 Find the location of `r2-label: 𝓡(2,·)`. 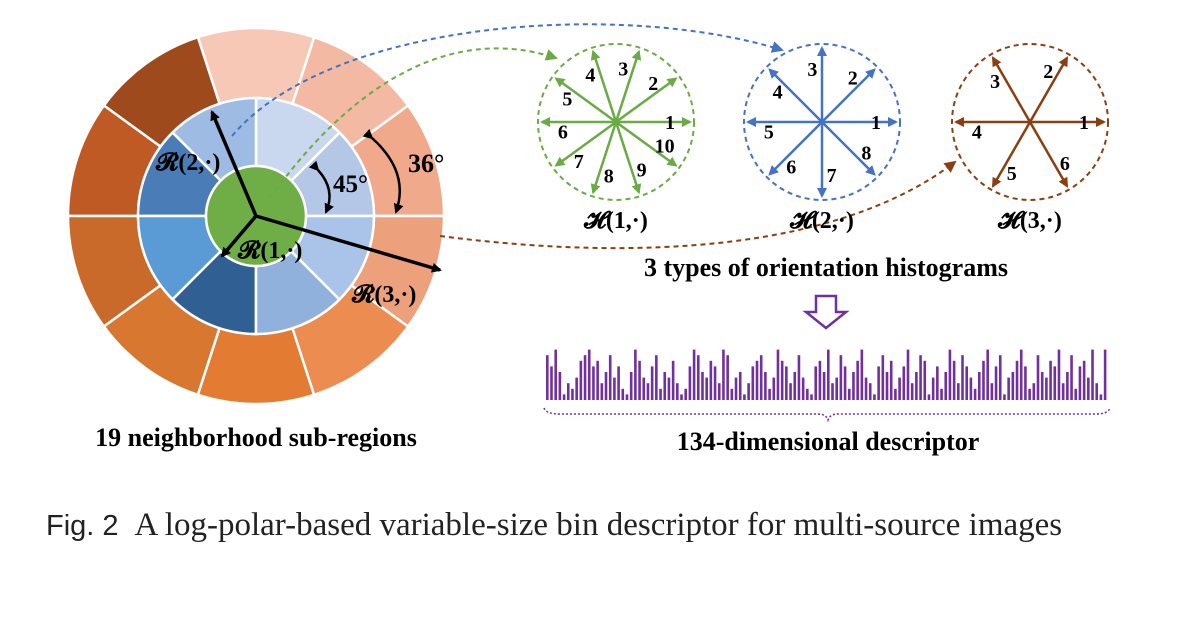

r2-label: 𝓡(2,·) is located at coordinates (187, 163).